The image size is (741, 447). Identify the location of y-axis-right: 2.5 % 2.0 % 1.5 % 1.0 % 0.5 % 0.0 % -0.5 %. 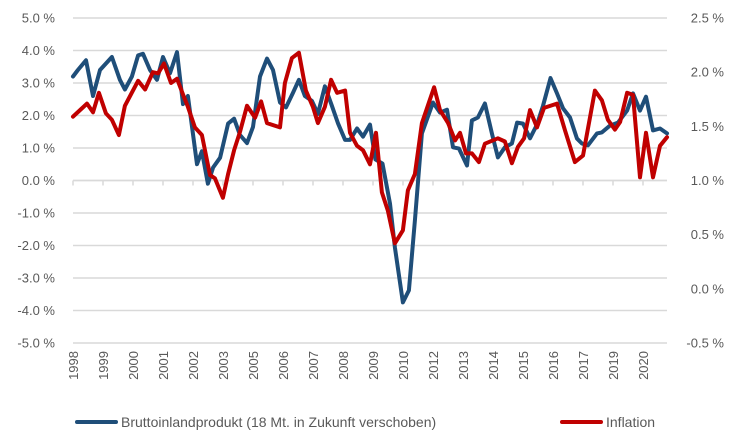
(705, 181).